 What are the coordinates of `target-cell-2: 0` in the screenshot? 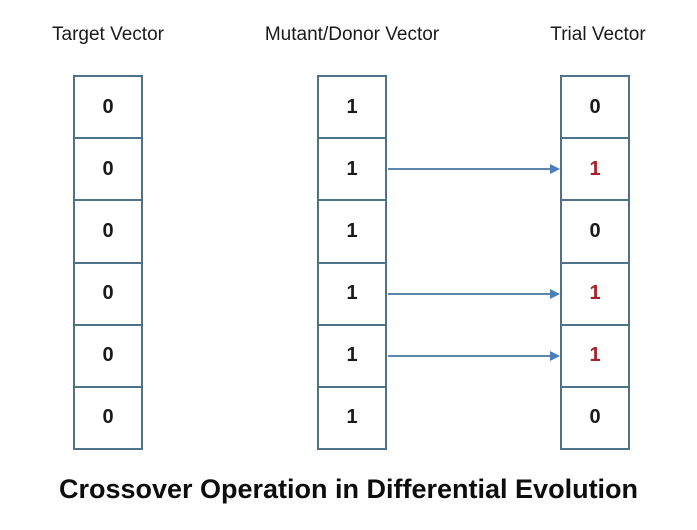 It's located at (108, 232).